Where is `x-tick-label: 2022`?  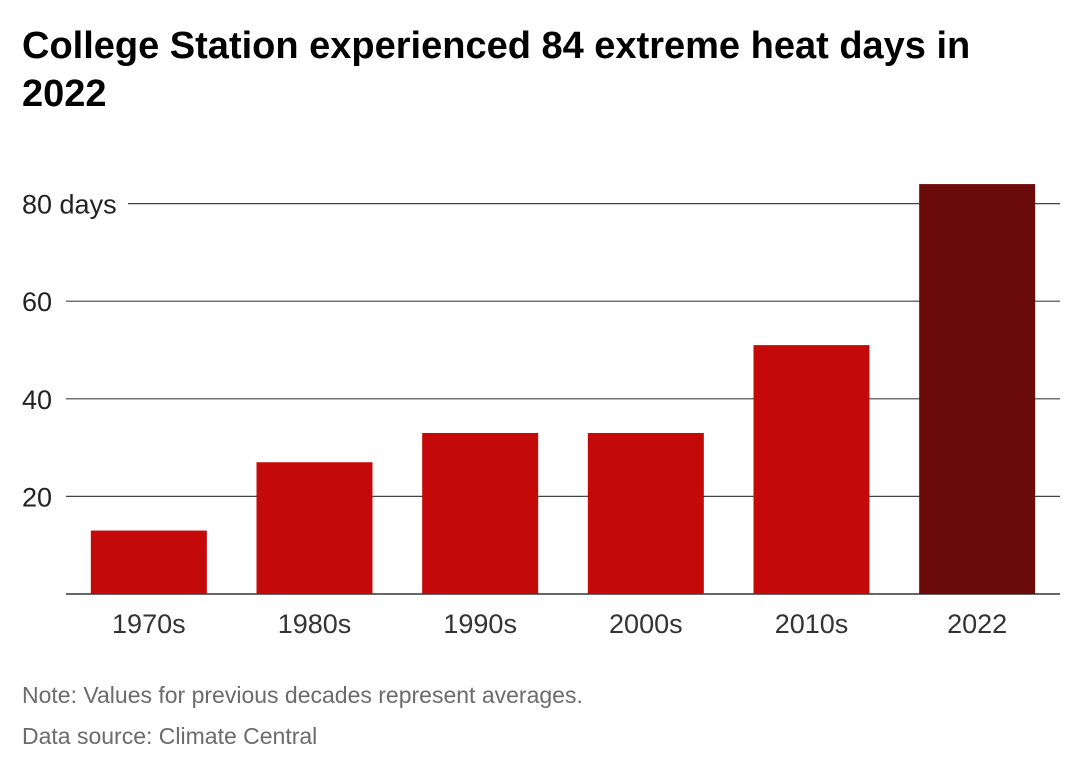 x-tick-label: 2022 is located at coordinates (977, 624).